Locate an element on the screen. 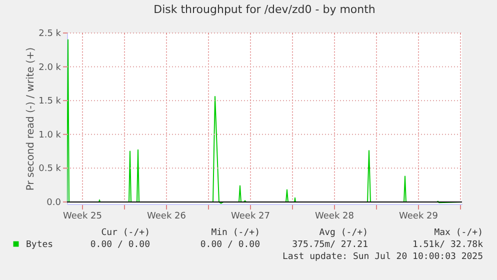 Image resolution: width=497 pixels, height=280 pixels. y-axis-title: Pr second read (-) / write (+) is located at coordinates (31, 119).